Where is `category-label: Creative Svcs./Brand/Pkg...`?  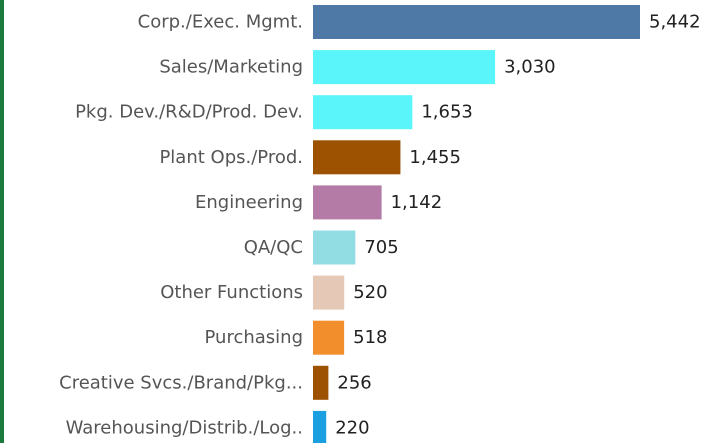
category-label: Creative Svcs./Brand/Pkg... is located at coordinates (181, 382).